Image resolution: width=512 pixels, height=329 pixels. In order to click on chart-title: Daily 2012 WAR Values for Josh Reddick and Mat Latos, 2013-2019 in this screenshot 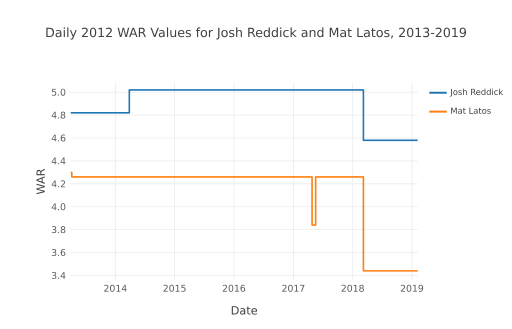, I will do `click(256, 33)`.